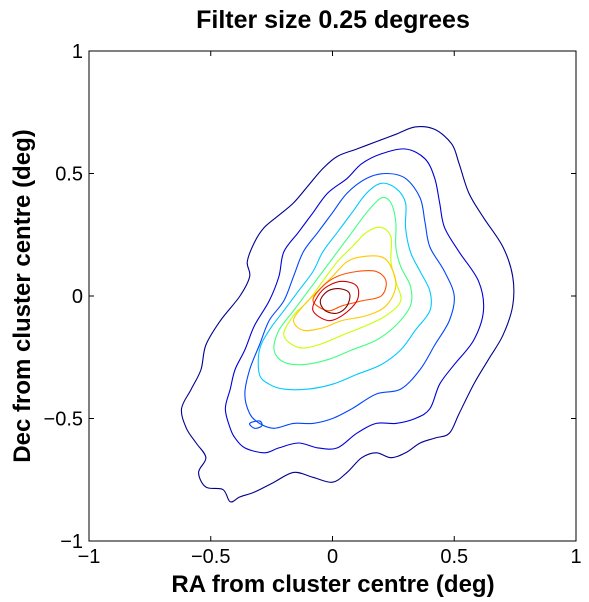 The width and height of the screenshot is (589, 602). What do you see at coordinates (63, 420) in the screenshot?
I see `y-tick-label-1: −0.5` at bounding box center [63, 420].